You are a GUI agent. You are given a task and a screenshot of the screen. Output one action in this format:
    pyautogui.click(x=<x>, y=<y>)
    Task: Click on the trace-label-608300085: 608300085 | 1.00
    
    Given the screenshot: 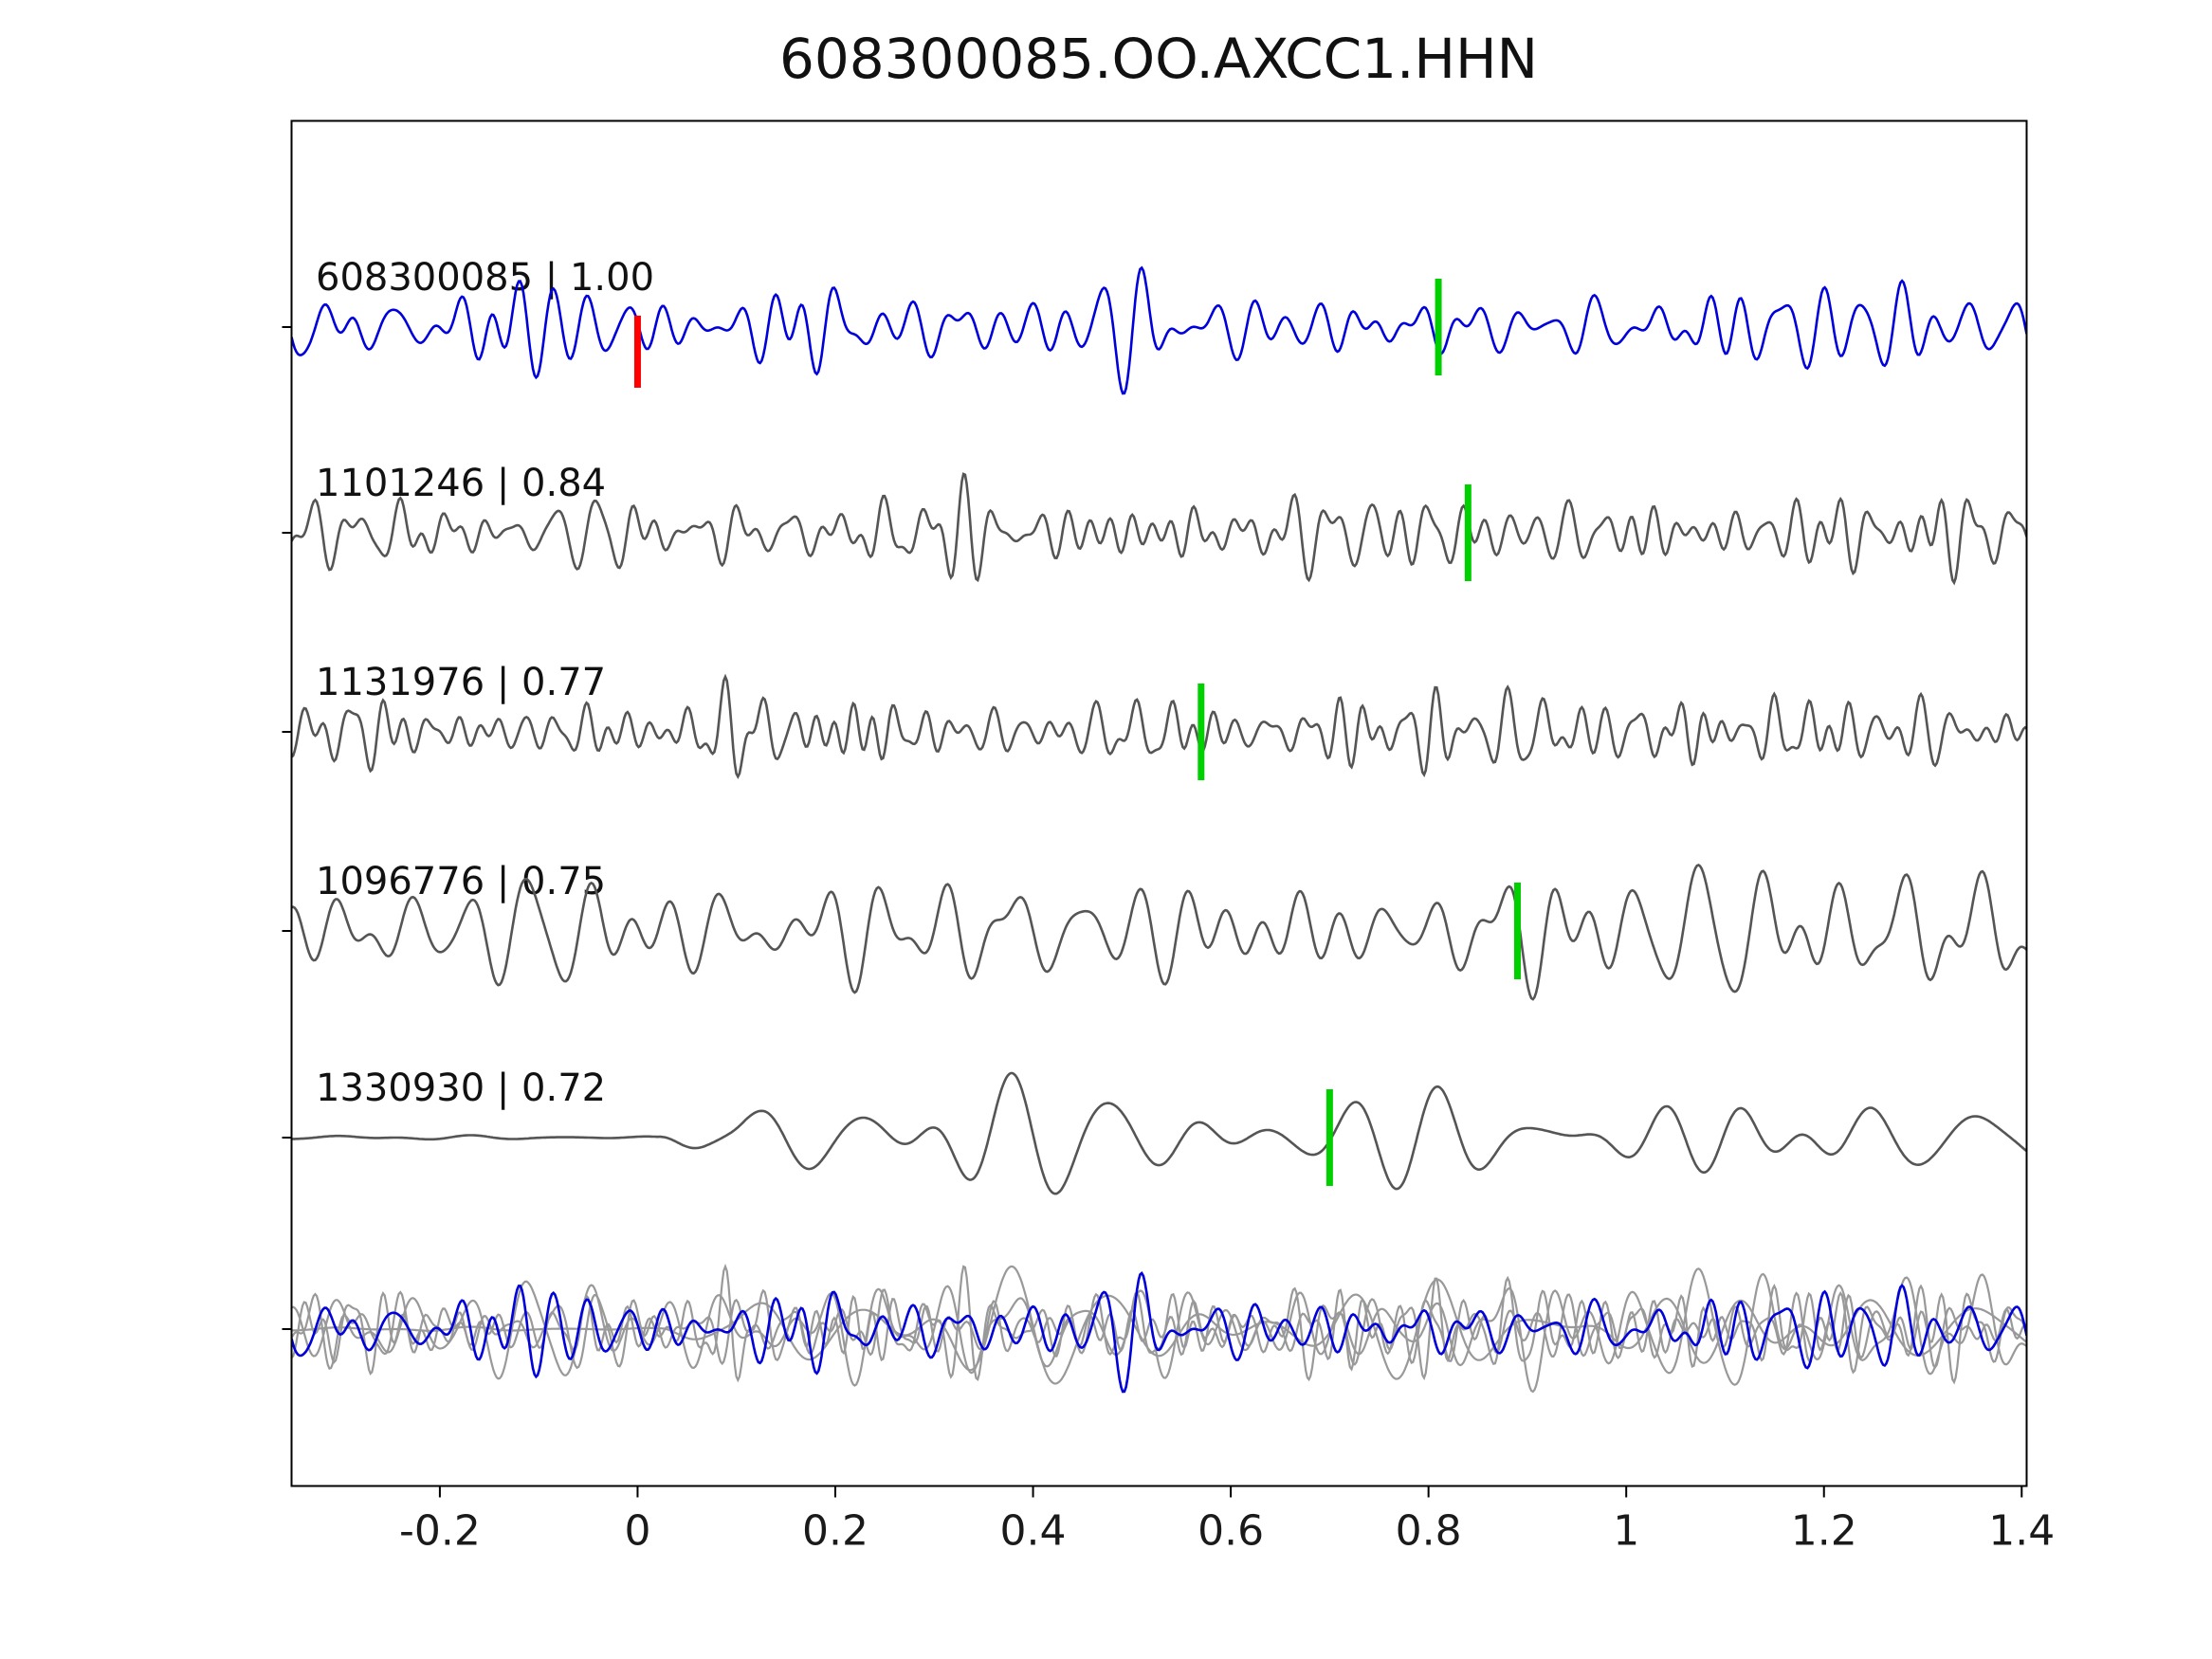 What is the action you would take?
    pyautogui.click(x=485, y=278)
    